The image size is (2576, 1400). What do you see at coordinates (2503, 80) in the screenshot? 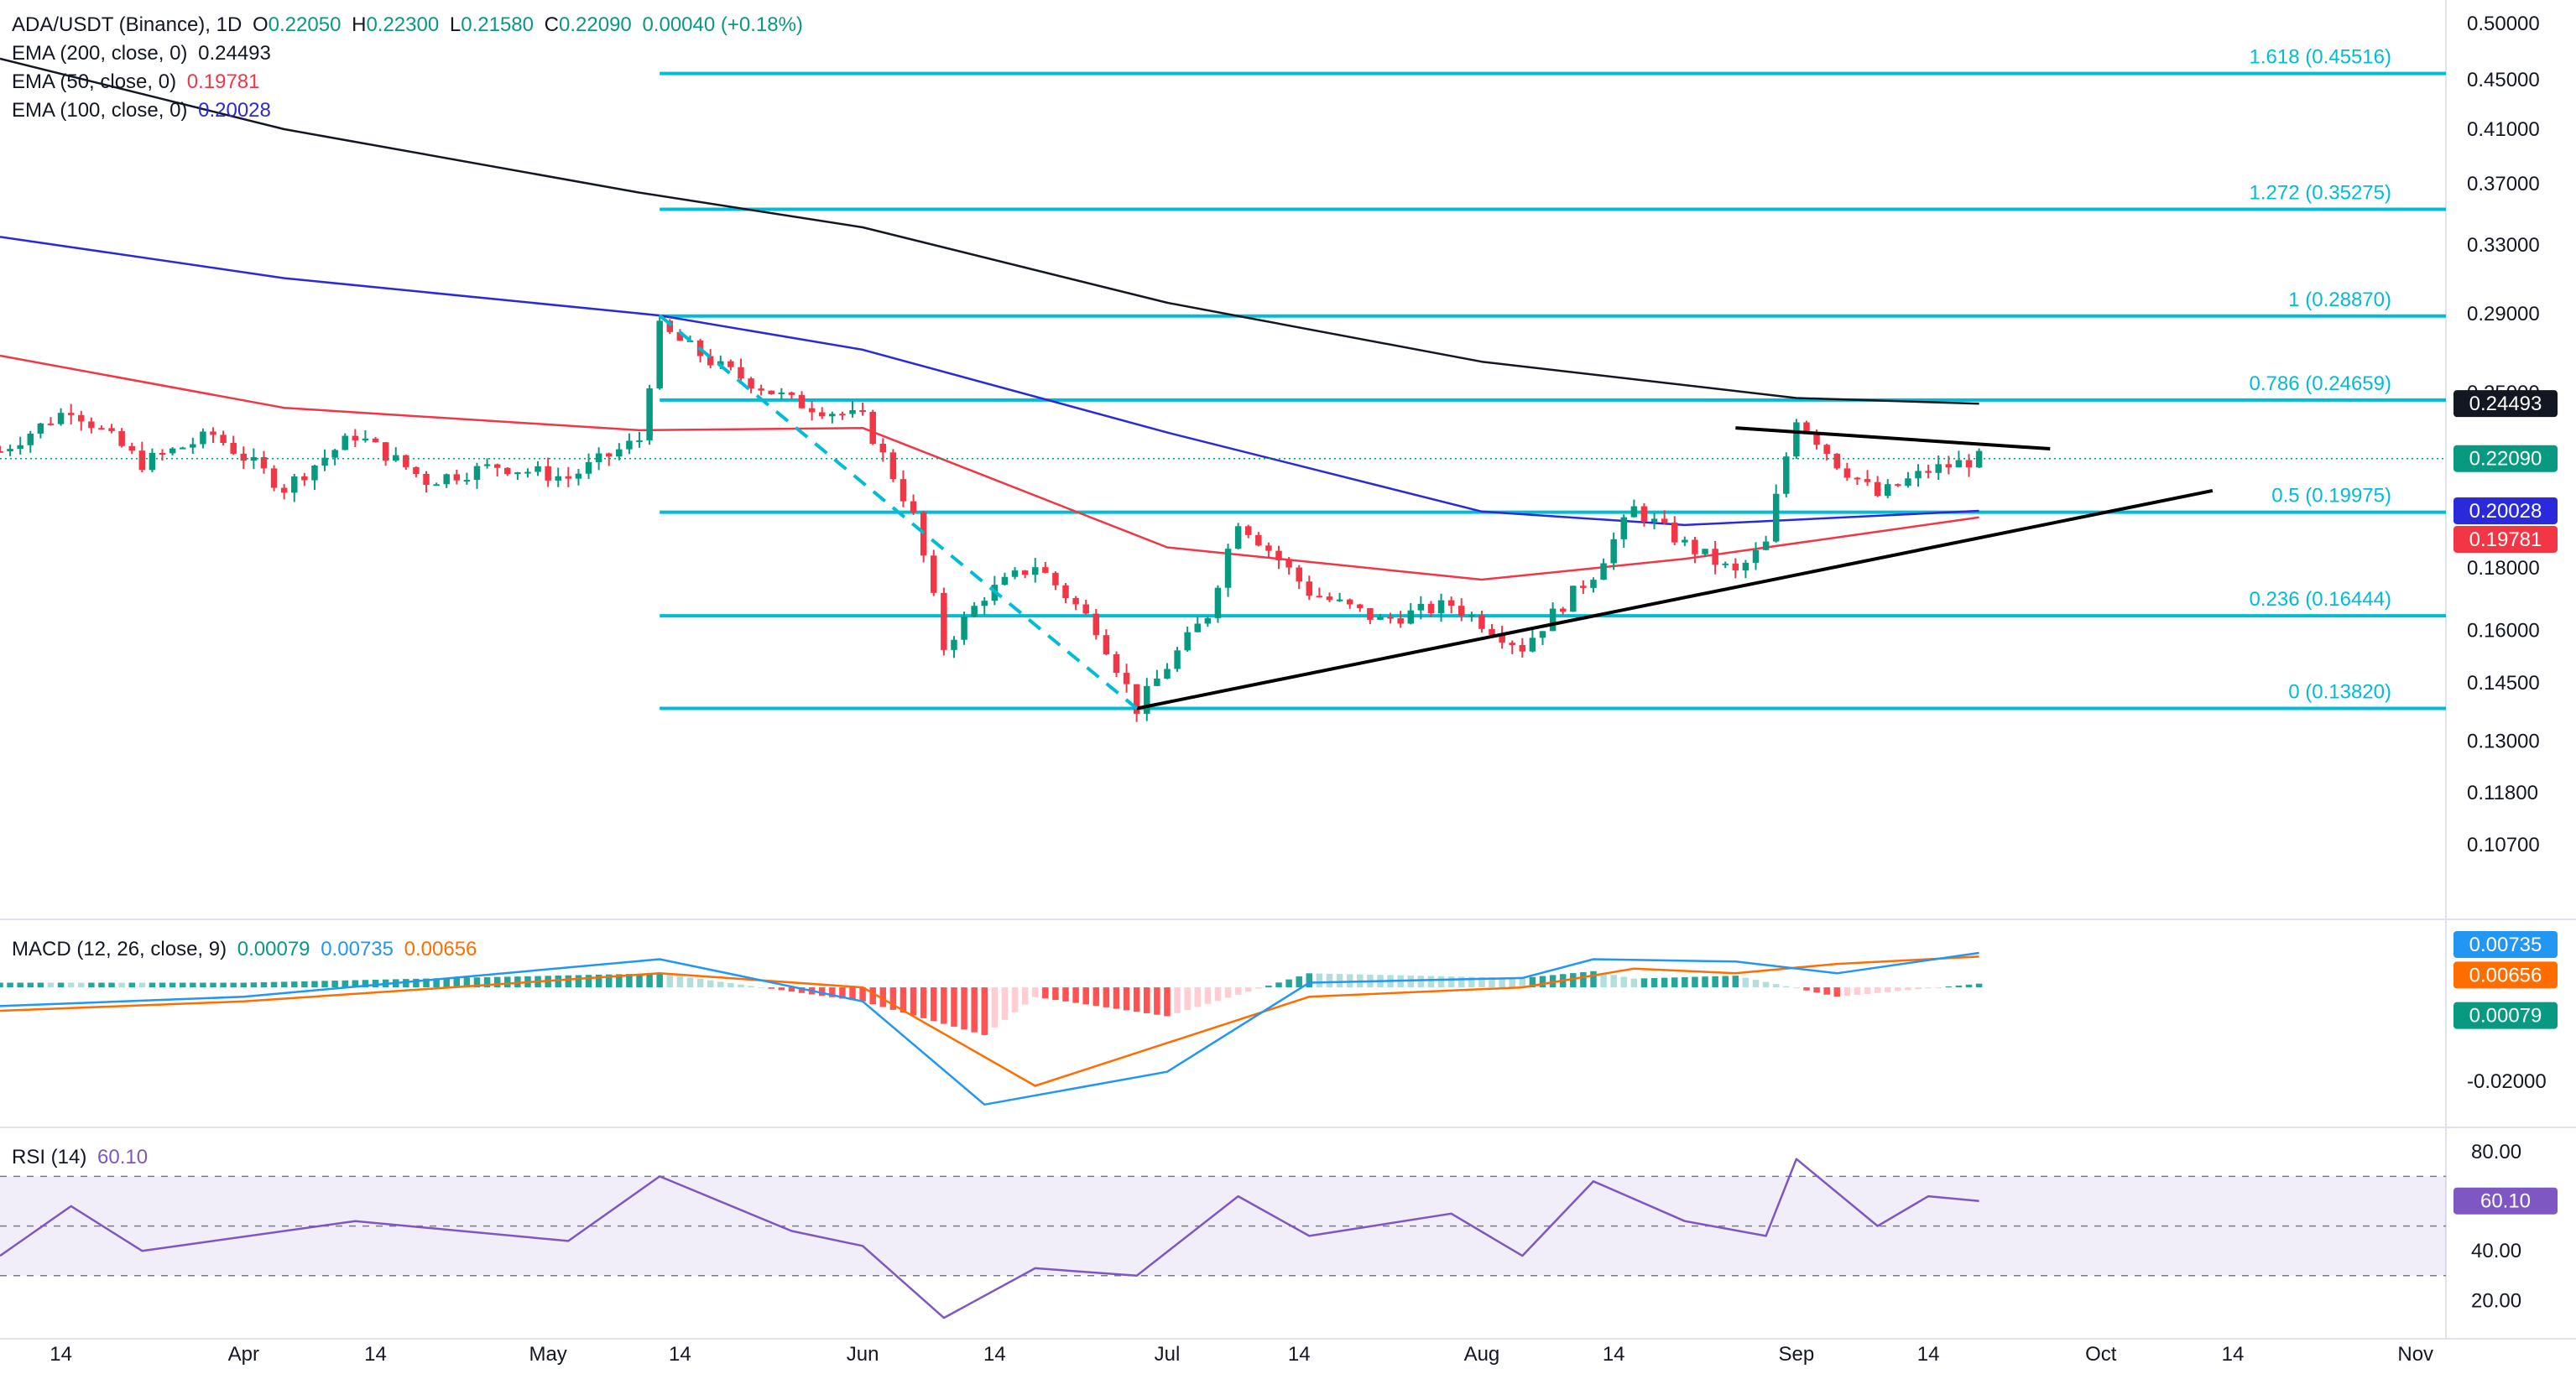
I see `price-tick-label: 0.45000` at bounding box center [2503, 80].